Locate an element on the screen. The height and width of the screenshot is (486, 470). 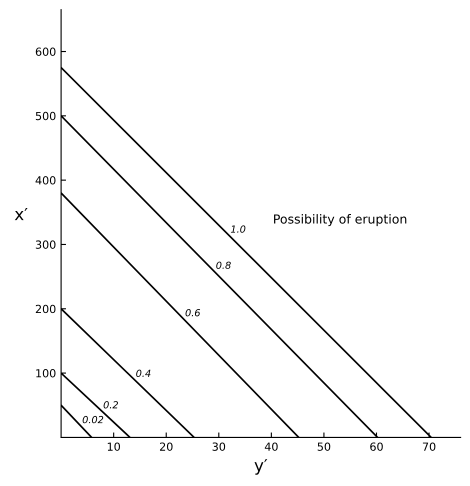
series-label: 0.6 is located at coordinates (193, 312).